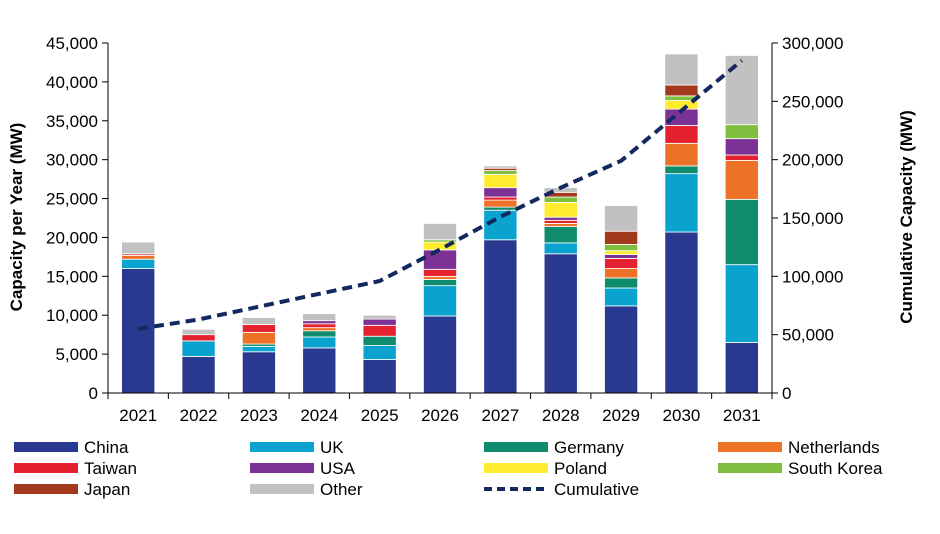  I want to click on legend-item-germany: Germany, so click(554, 447).